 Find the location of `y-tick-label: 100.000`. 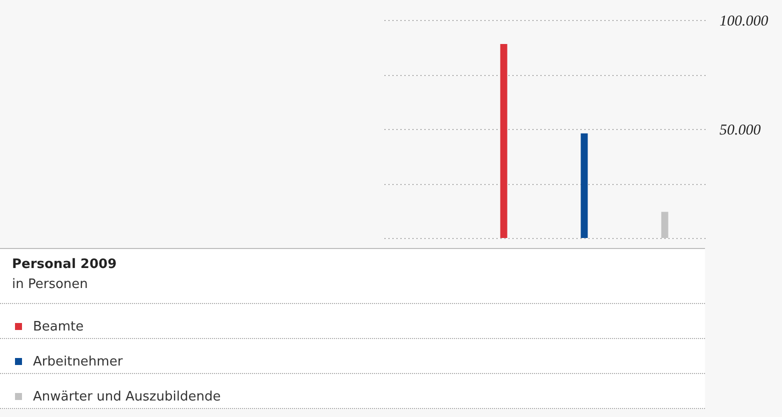

y-tick-label: 100.000 is located at coordinates (744, 22).